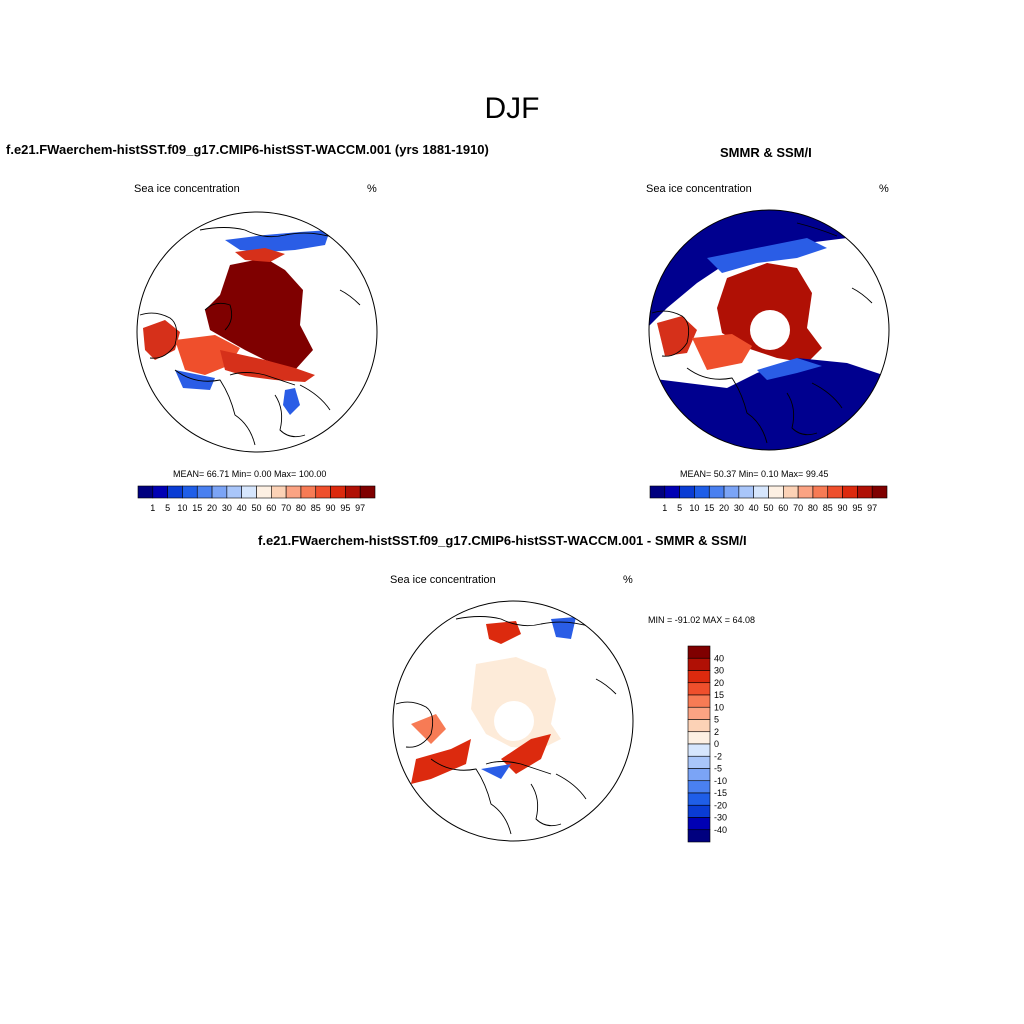  I want to click on model-map-border, so click(257, 332).